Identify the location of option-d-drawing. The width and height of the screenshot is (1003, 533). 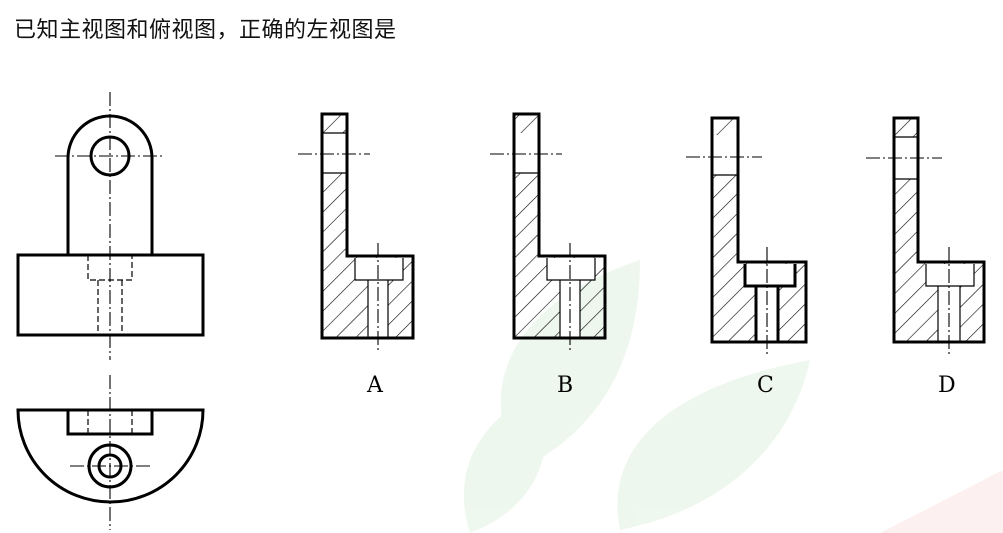
(926, 236).